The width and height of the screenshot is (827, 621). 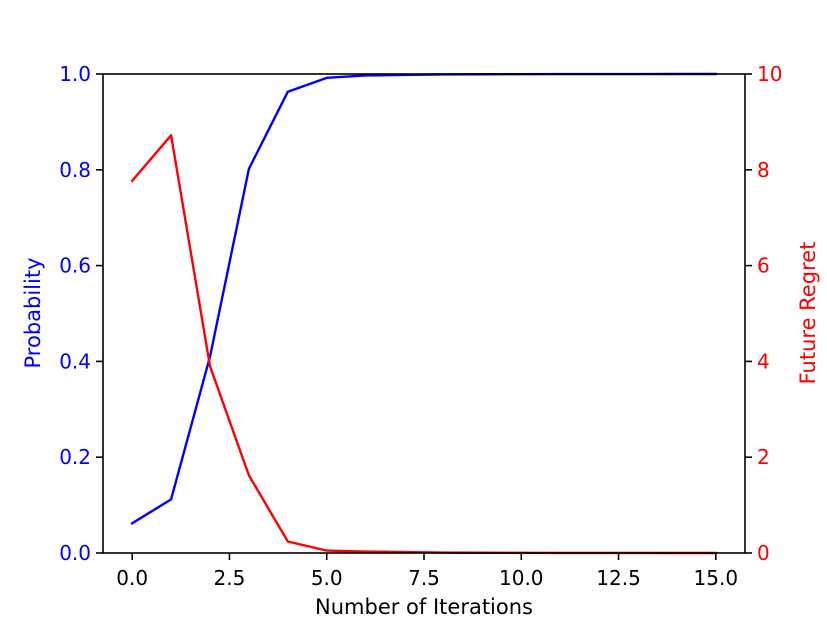 I want to click on y-right-tick-label: 0, so click(x=763, y=553).